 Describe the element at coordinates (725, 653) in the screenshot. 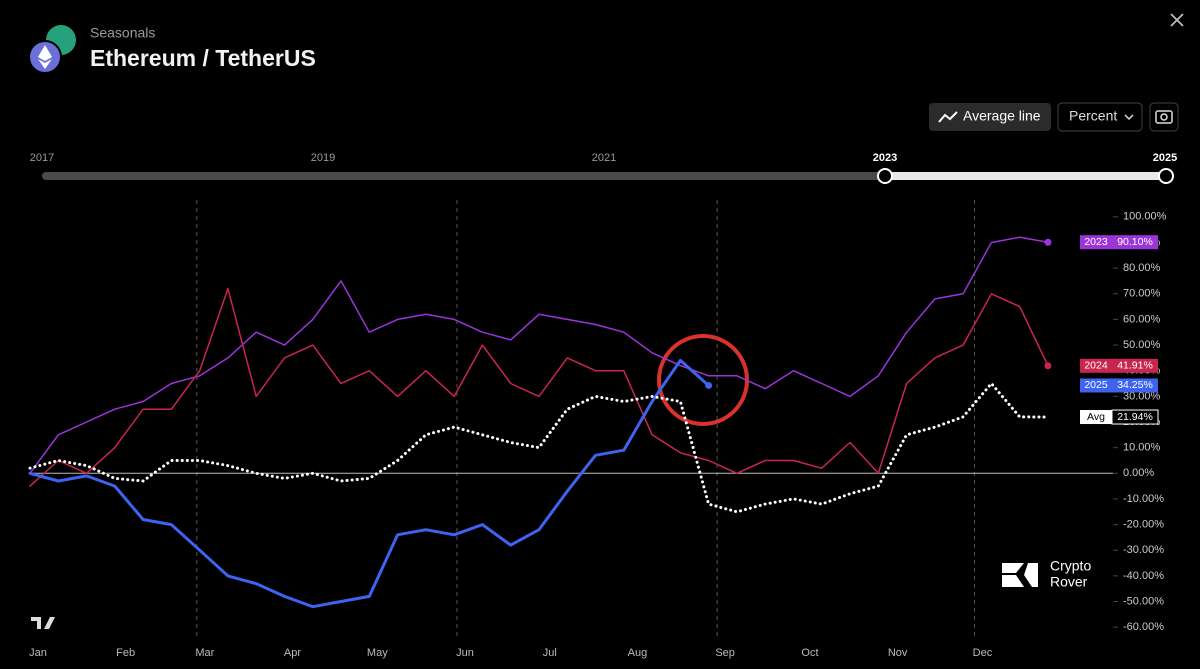

I see `x-tick-label: Sep` at that location.